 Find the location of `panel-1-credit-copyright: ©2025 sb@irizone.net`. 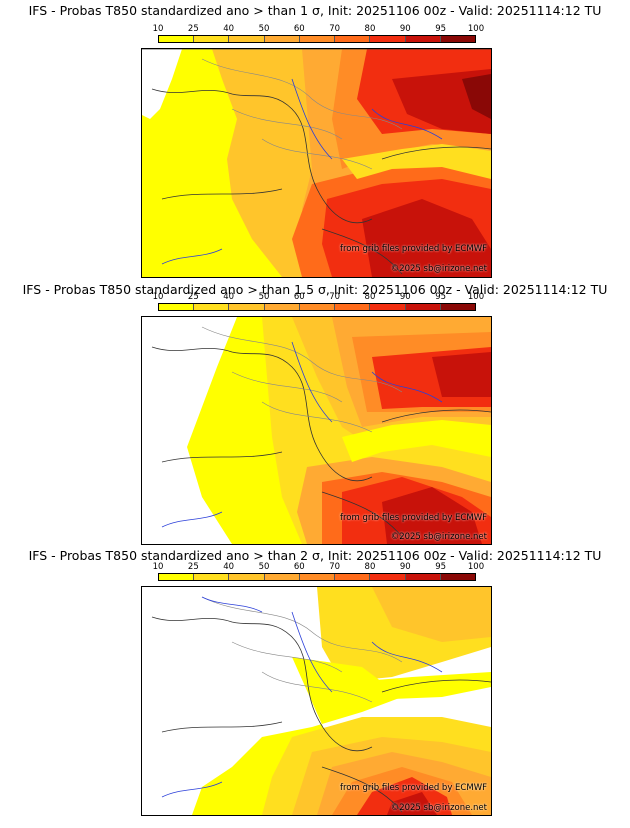

panel-1-credit-copyright: ©2025 sb@irizone.net is located at coordinates (438, 269).